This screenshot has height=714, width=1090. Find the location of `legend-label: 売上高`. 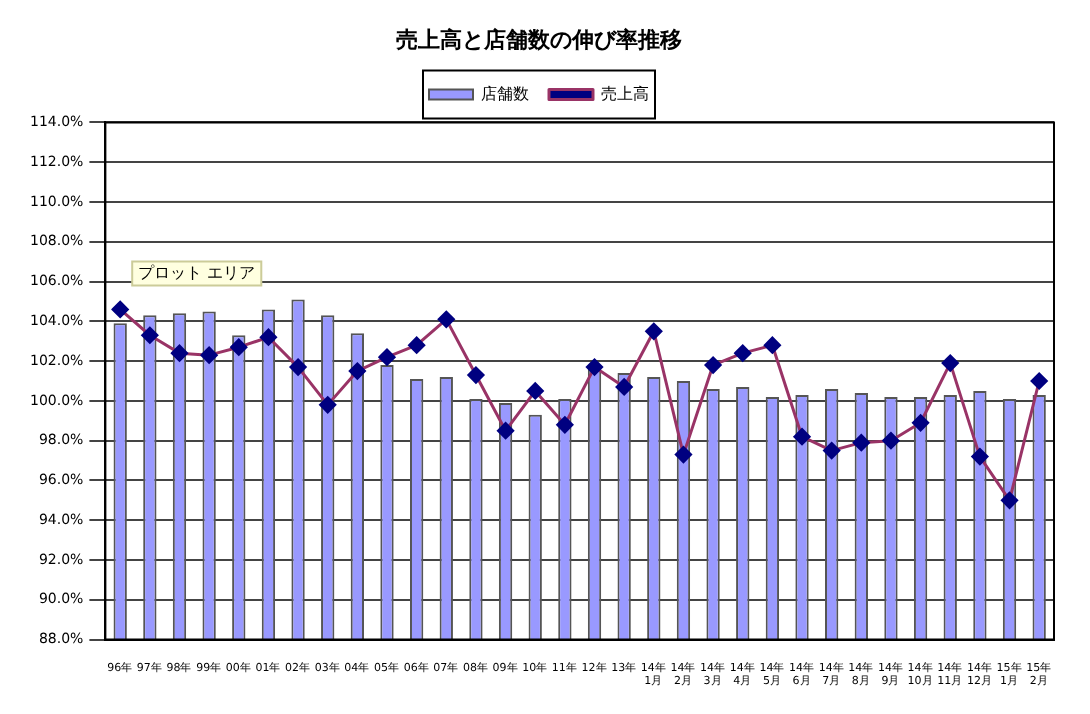

legend-label: 売上高 is located at coordinates (625, 93).